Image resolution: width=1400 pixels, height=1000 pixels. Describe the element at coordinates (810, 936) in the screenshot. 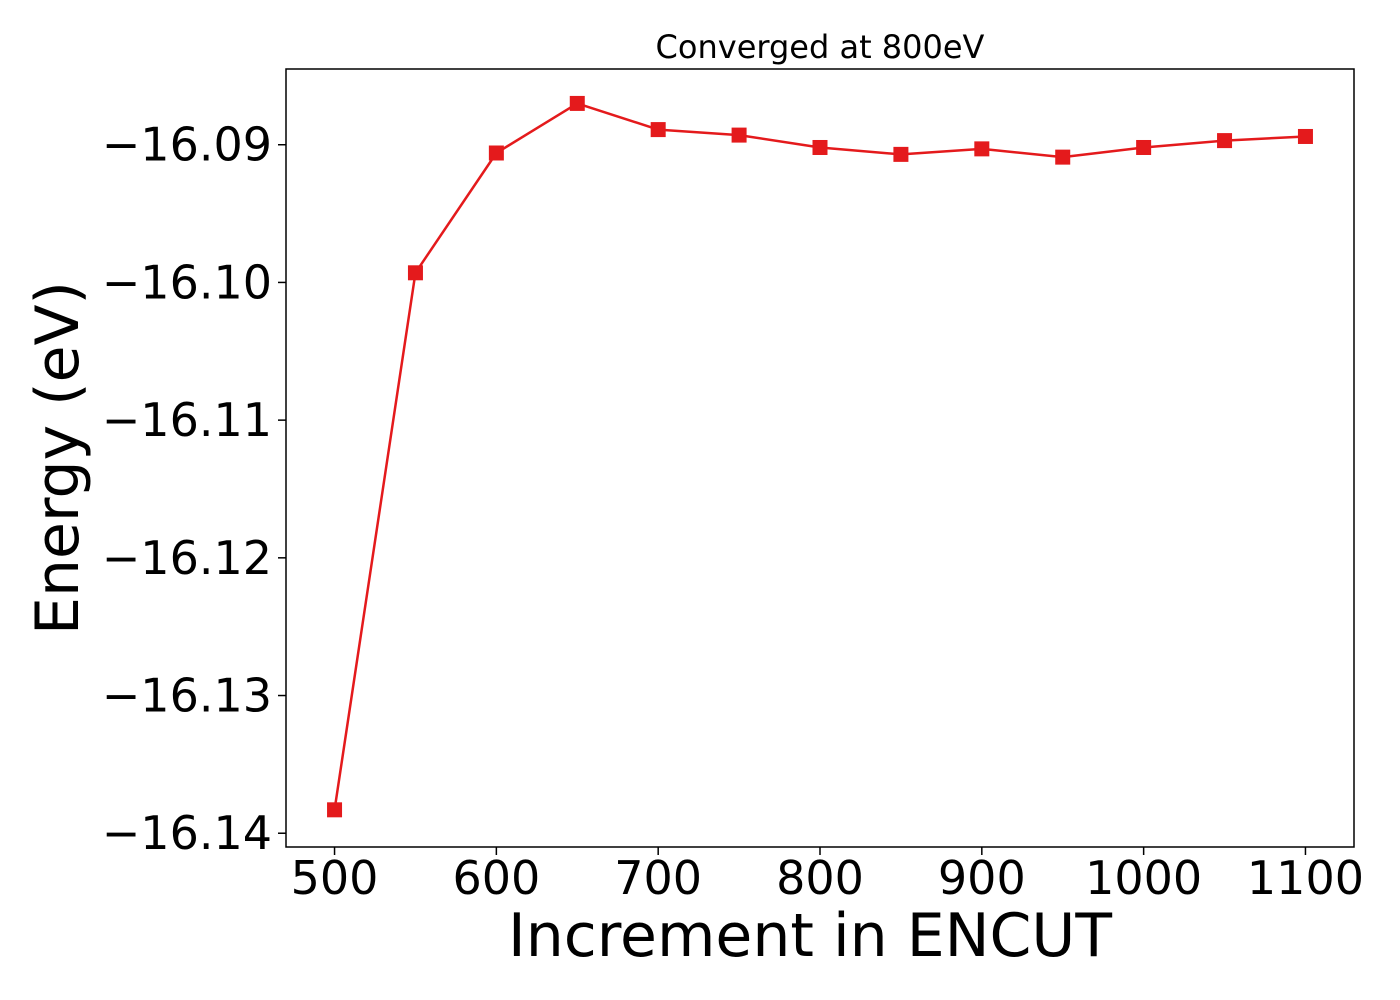

I see `x-axis-label: Increment in ENCUT` at that location.